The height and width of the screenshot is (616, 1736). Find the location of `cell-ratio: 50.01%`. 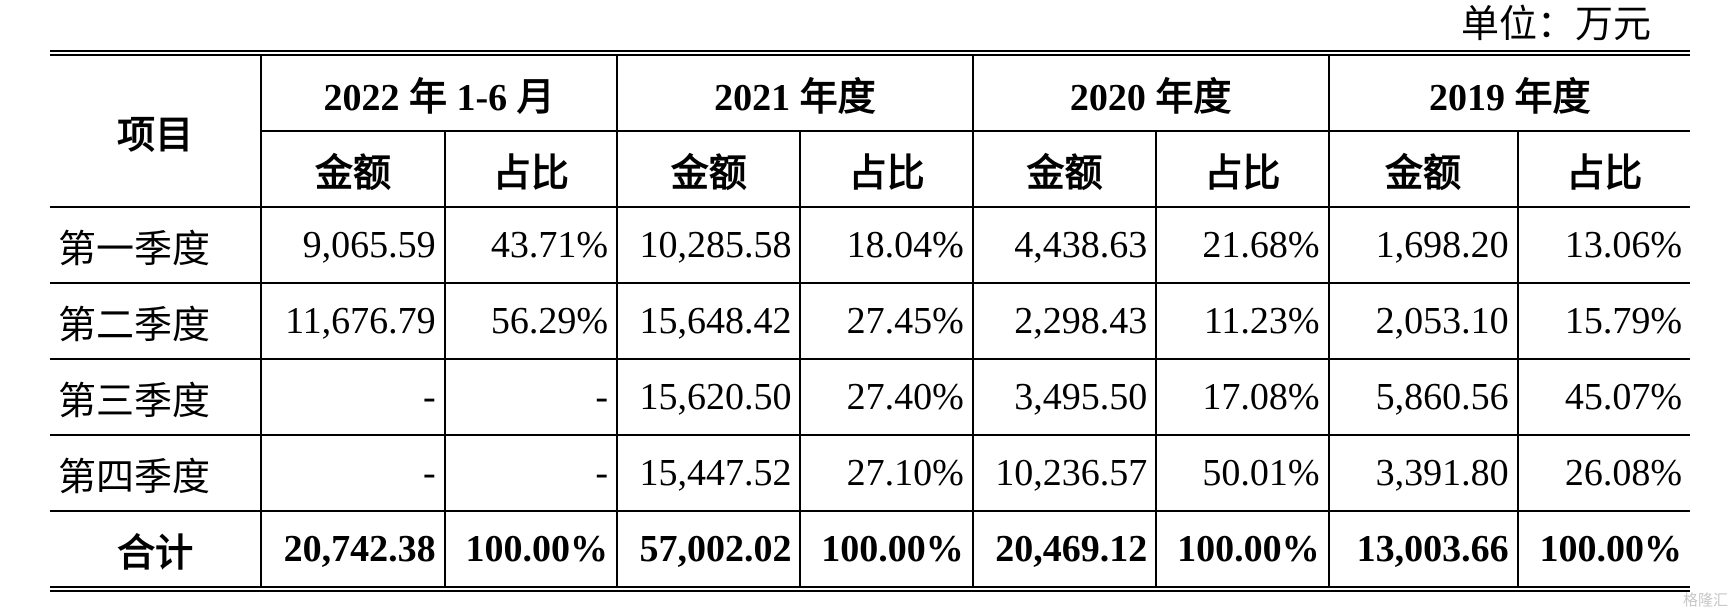

cell-ratio: 50.01% is located at coordinates (1242, 473).